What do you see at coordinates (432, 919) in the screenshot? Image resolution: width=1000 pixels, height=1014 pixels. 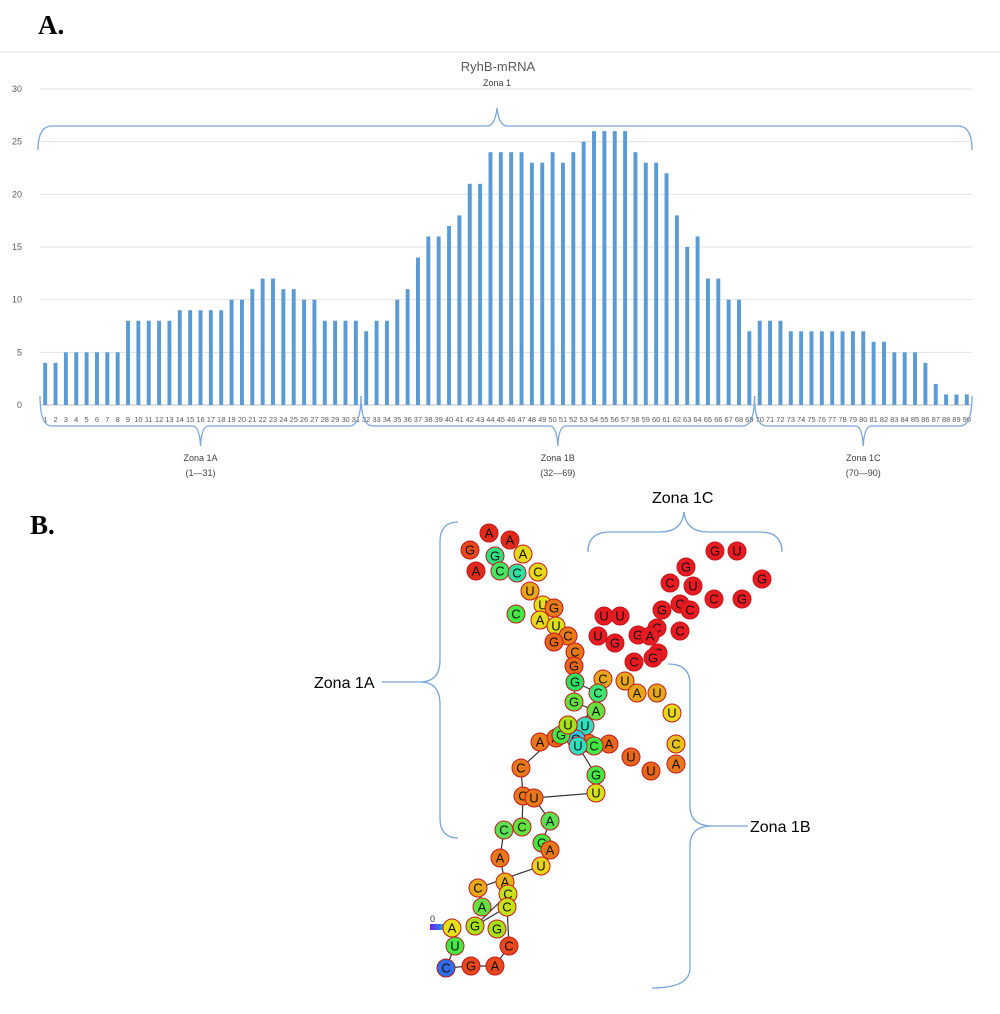 I see `color-scale-label: 0` at bounding box center [432, 919].